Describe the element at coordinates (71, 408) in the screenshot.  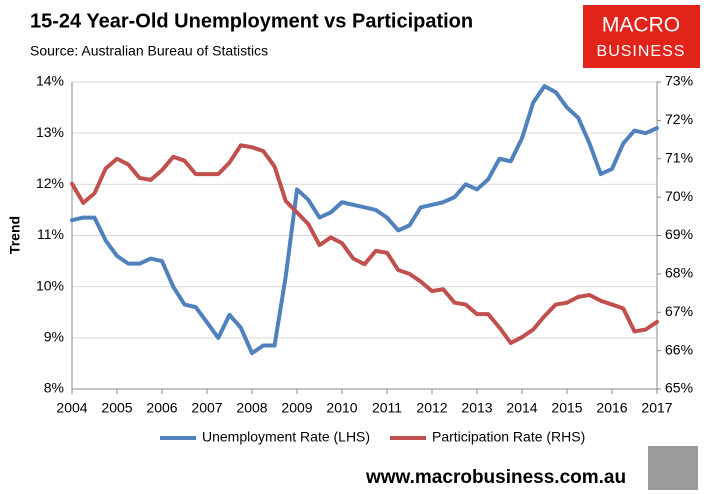
I see `x-tick-label: 2004` at that location.